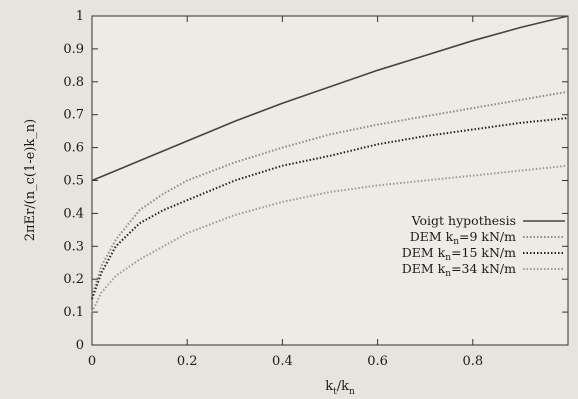  I want to click on x-axis-title-sub2: n, so click(352, 392).